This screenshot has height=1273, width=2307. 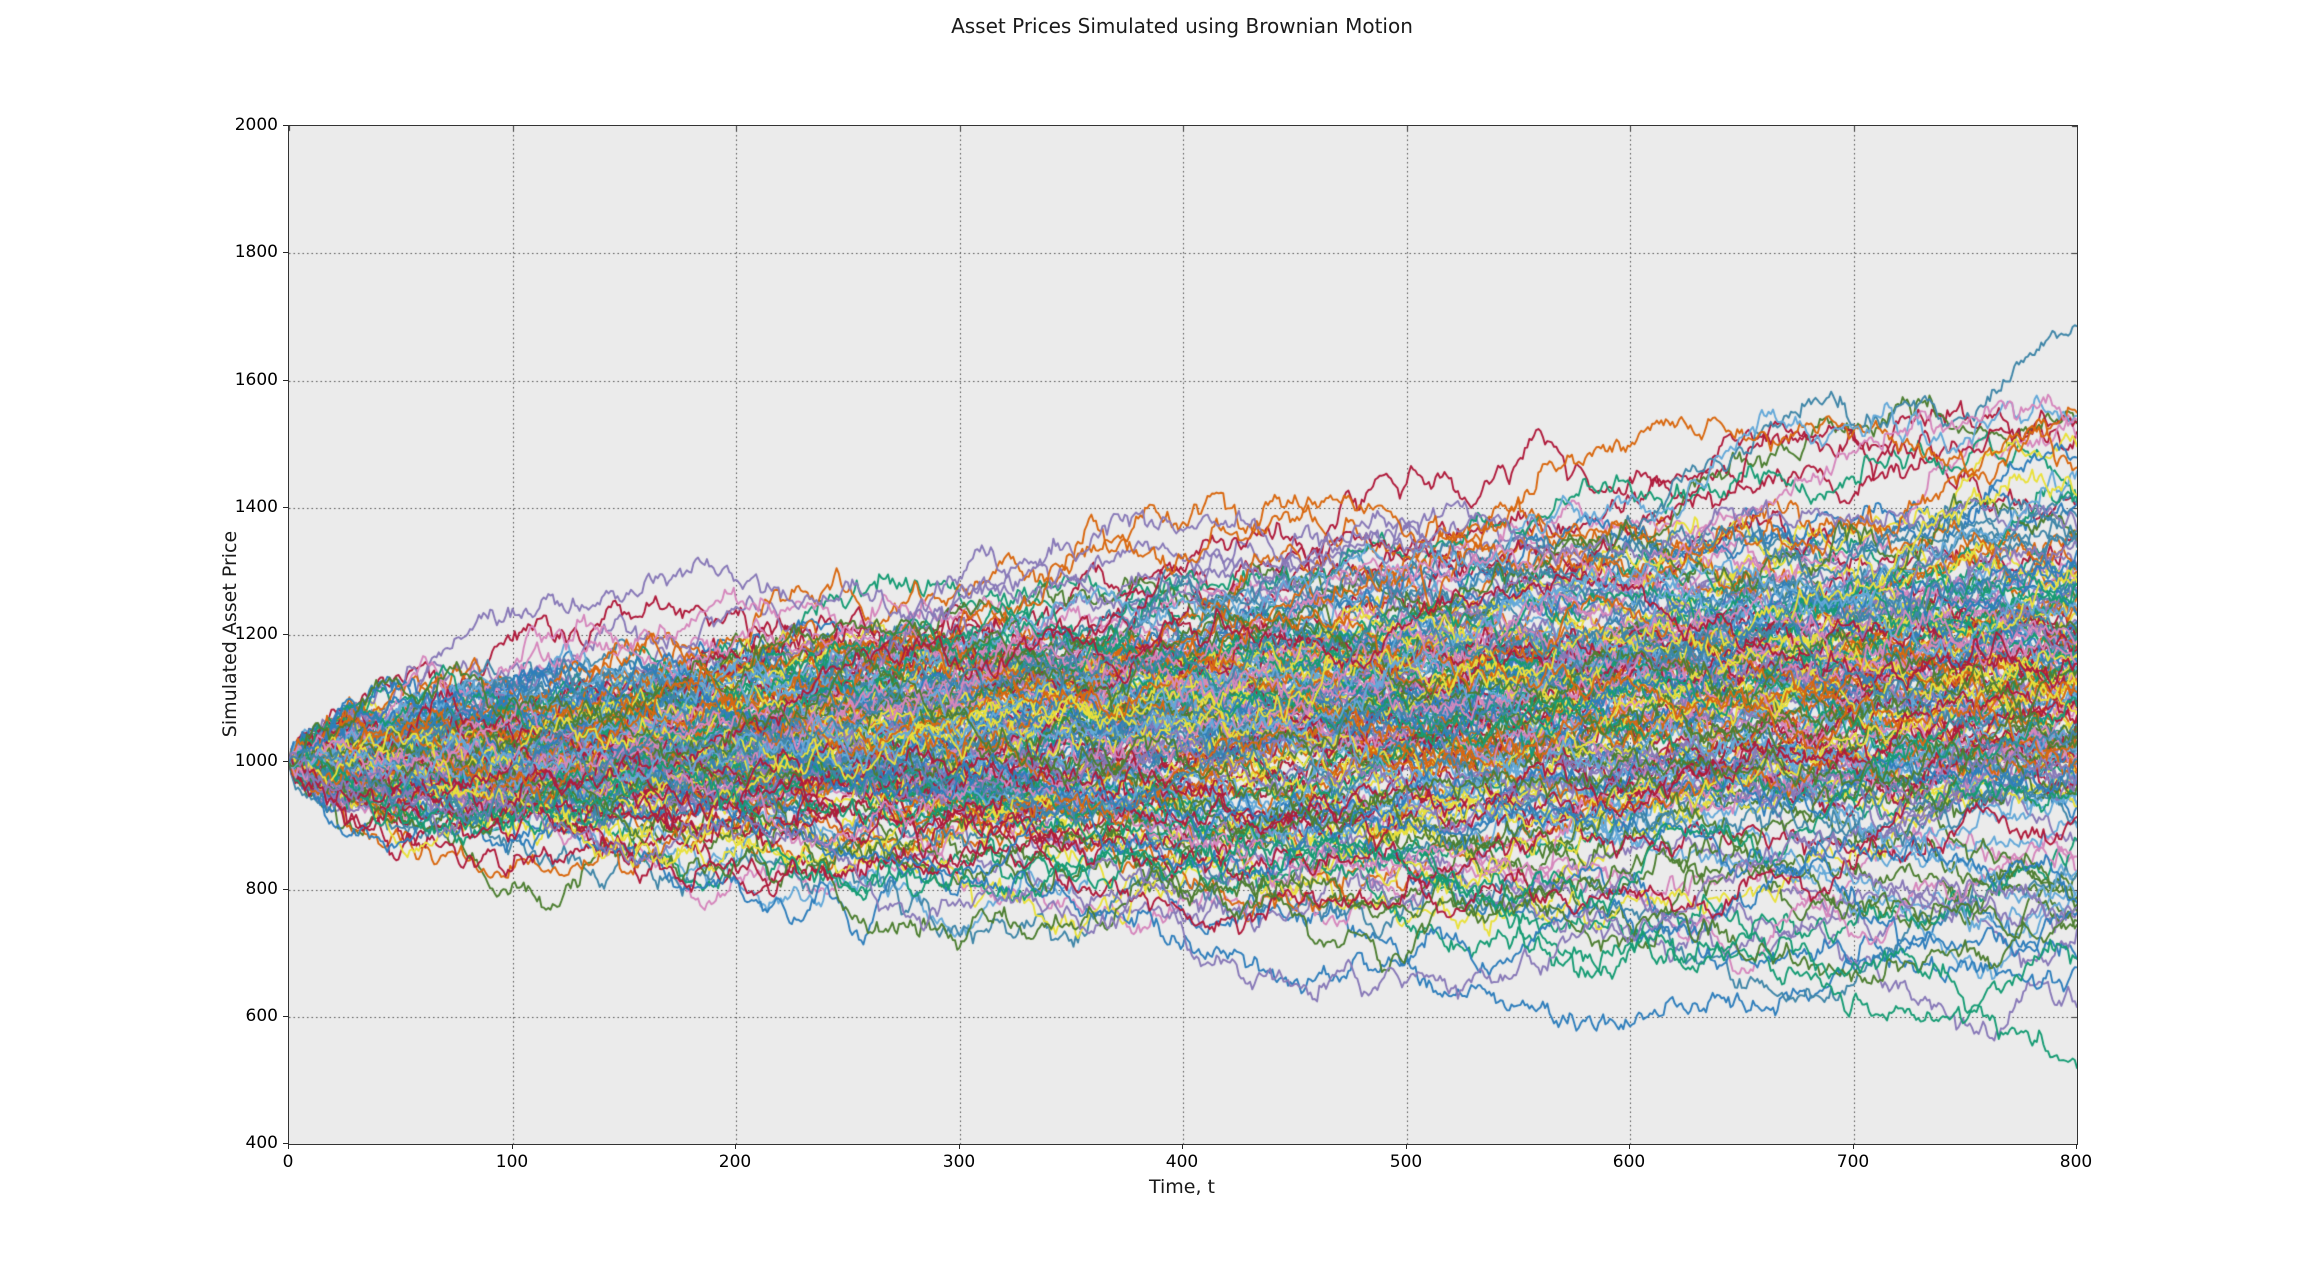 I want to click on x-axis-label: Time, t, so click(x=1182, y=1187).